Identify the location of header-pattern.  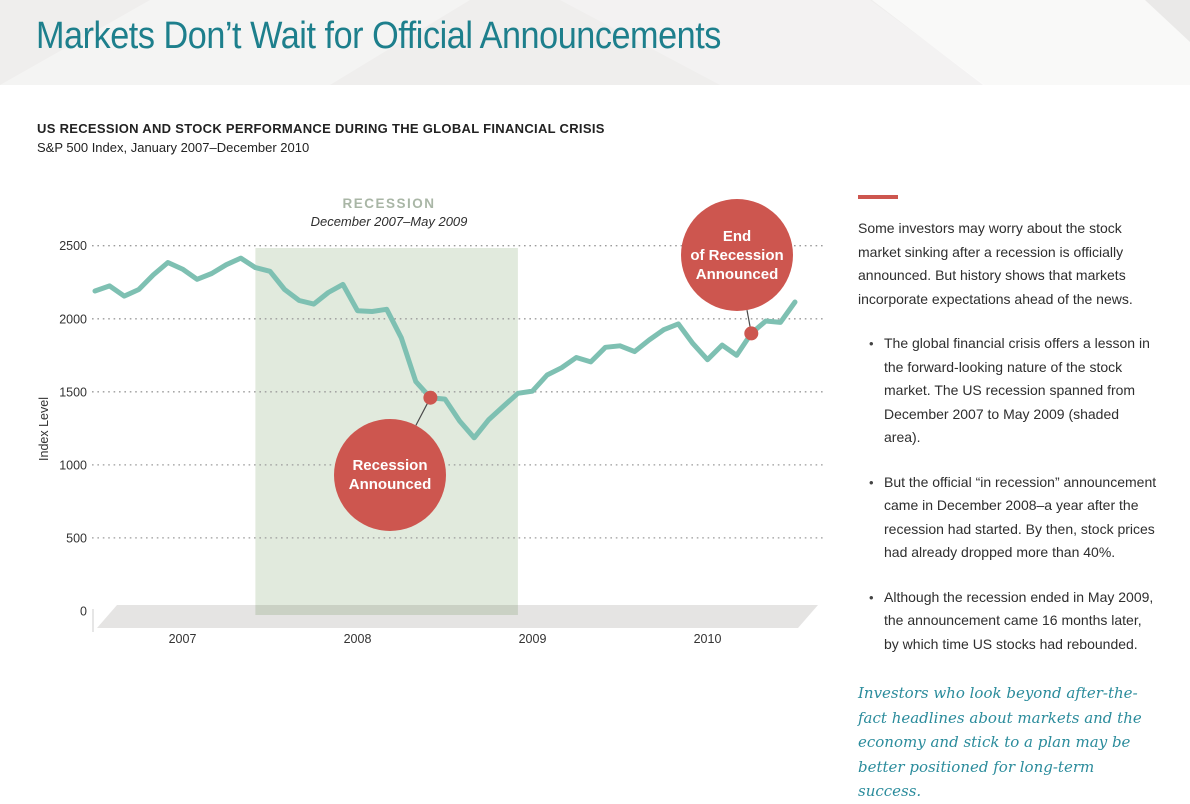
(595, 42).